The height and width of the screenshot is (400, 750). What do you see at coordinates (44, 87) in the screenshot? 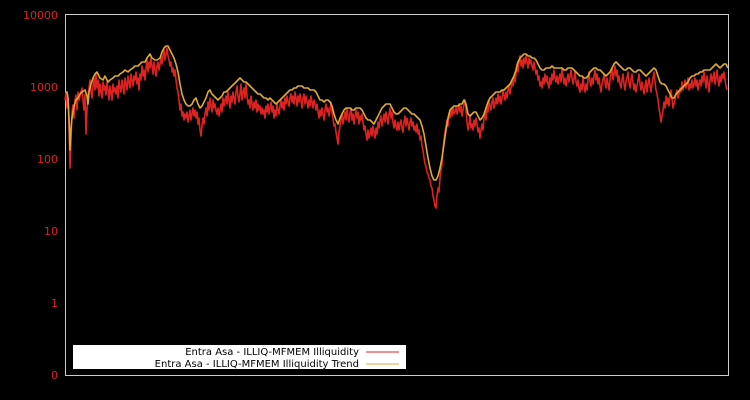
I see `y-tick-1000: 1000` at bounding box center [44, 87].